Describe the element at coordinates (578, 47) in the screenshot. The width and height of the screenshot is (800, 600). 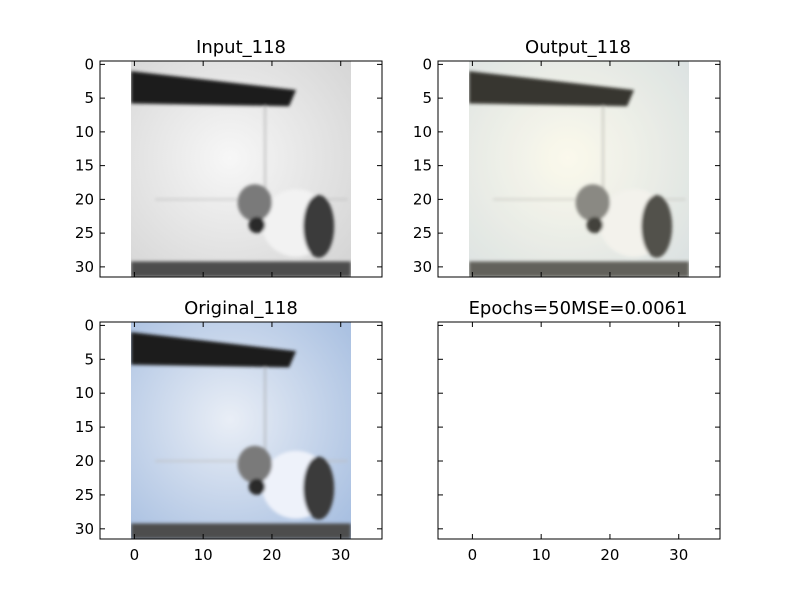
I see `subplot-title: Output_118` at that location.